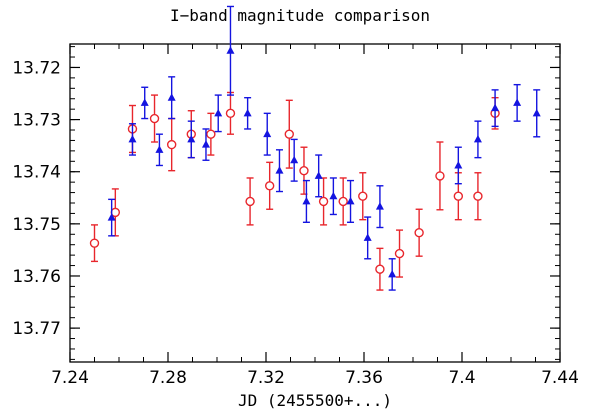 The image size is (600, 415). What do you see at coordinates (266, 378) in the screenshot?
I see `x-tick-label: 7.32` at bounding box center [266, 378].